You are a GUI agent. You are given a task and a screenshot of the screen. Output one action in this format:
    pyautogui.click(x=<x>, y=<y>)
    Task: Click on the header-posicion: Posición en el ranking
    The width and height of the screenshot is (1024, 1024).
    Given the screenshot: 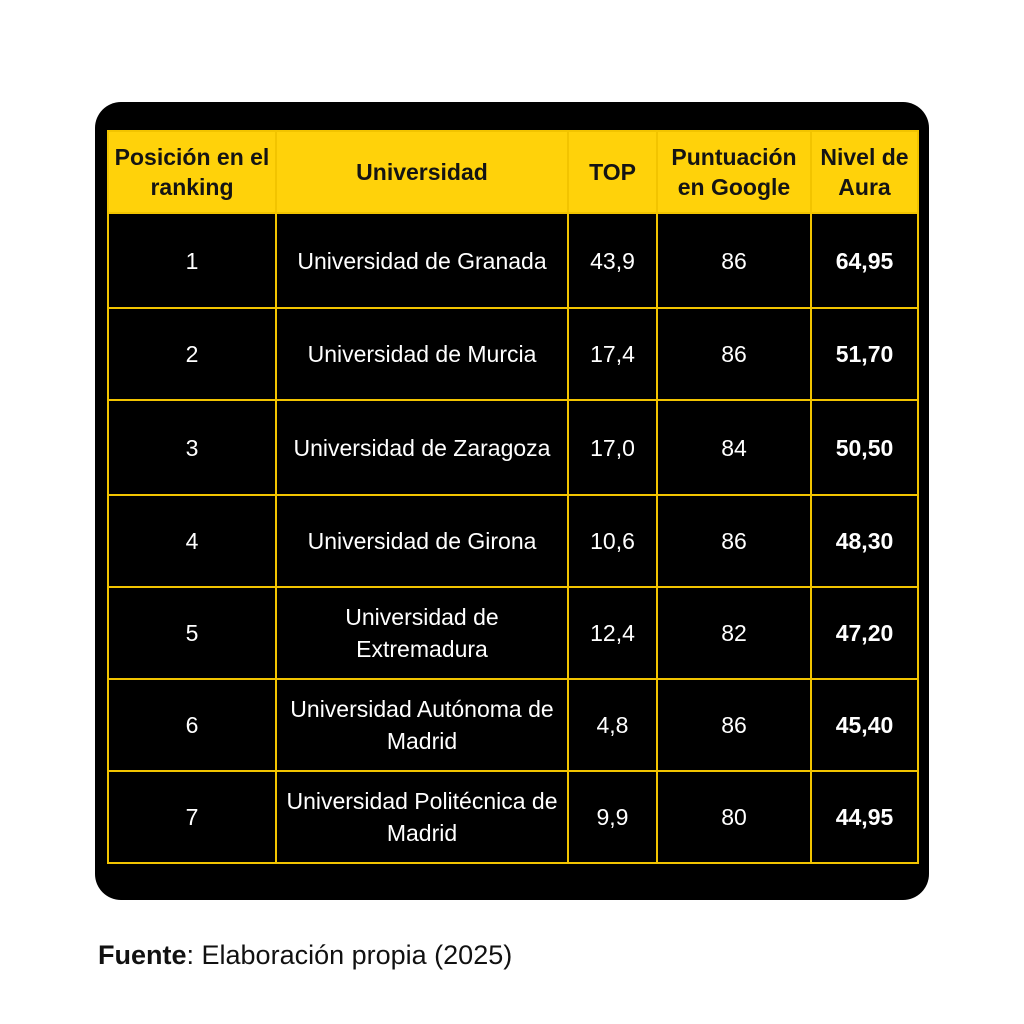 What is the action you would take?
    pyautogui.click(x=192, y=172)
    